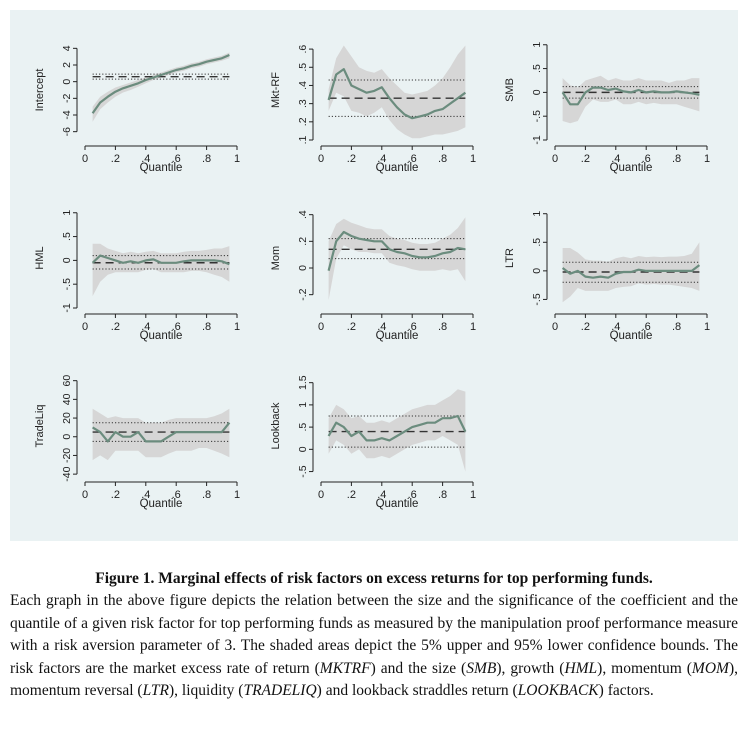 This screenshot has height=735, width=747. Describe the element at coordinates (67, 418) in the screenshot. I see `y-tick-label: 20` at that location.